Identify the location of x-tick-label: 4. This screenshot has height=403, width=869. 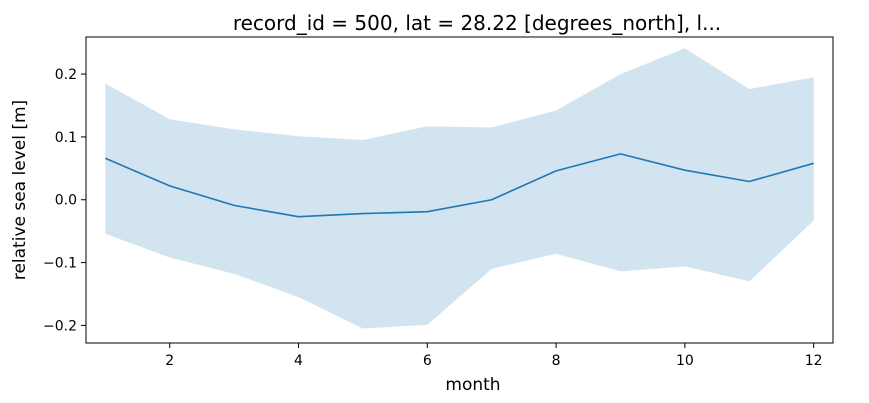
(298, 361).